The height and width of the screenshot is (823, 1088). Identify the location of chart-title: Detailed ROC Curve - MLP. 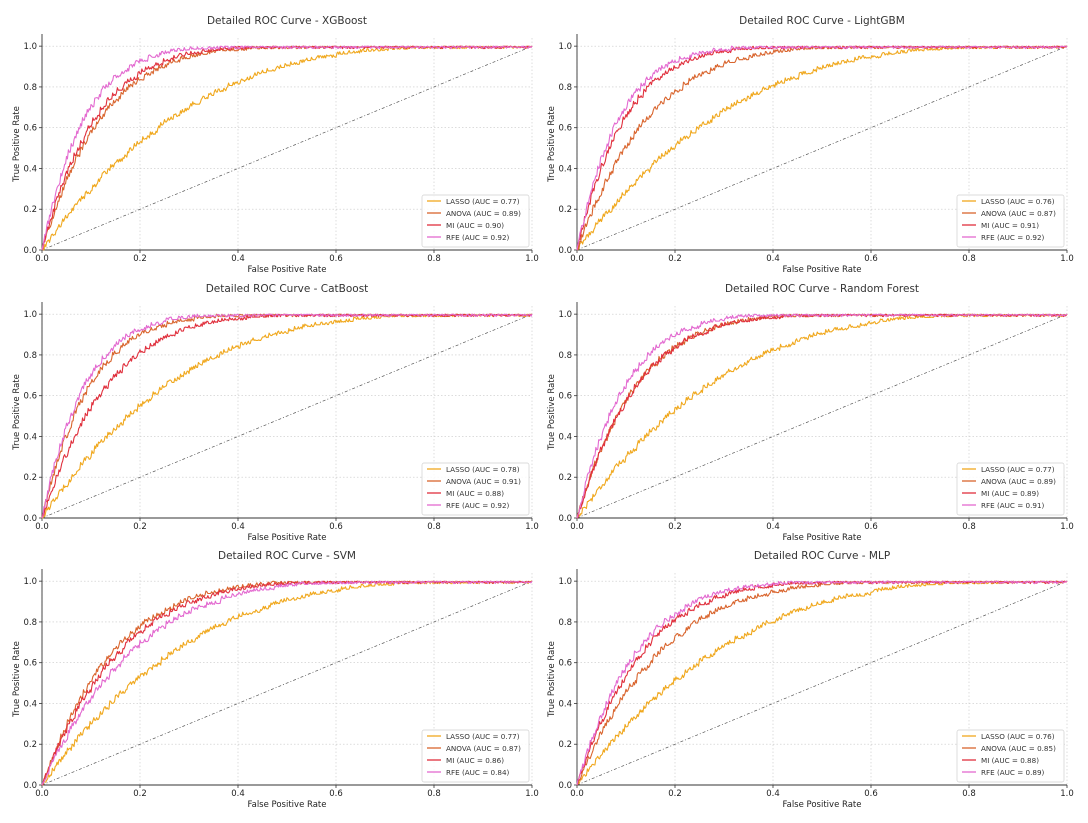
(822, 556).